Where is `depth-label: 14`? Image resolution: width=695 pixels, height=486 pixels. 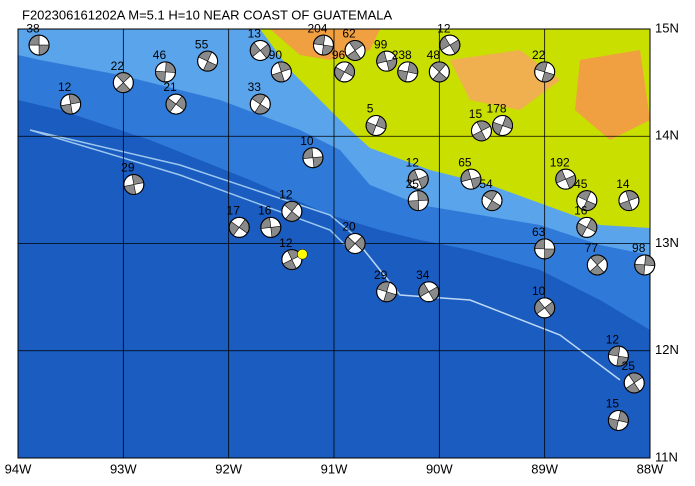
depth-label: 14 is located at coordinates (623, 184).